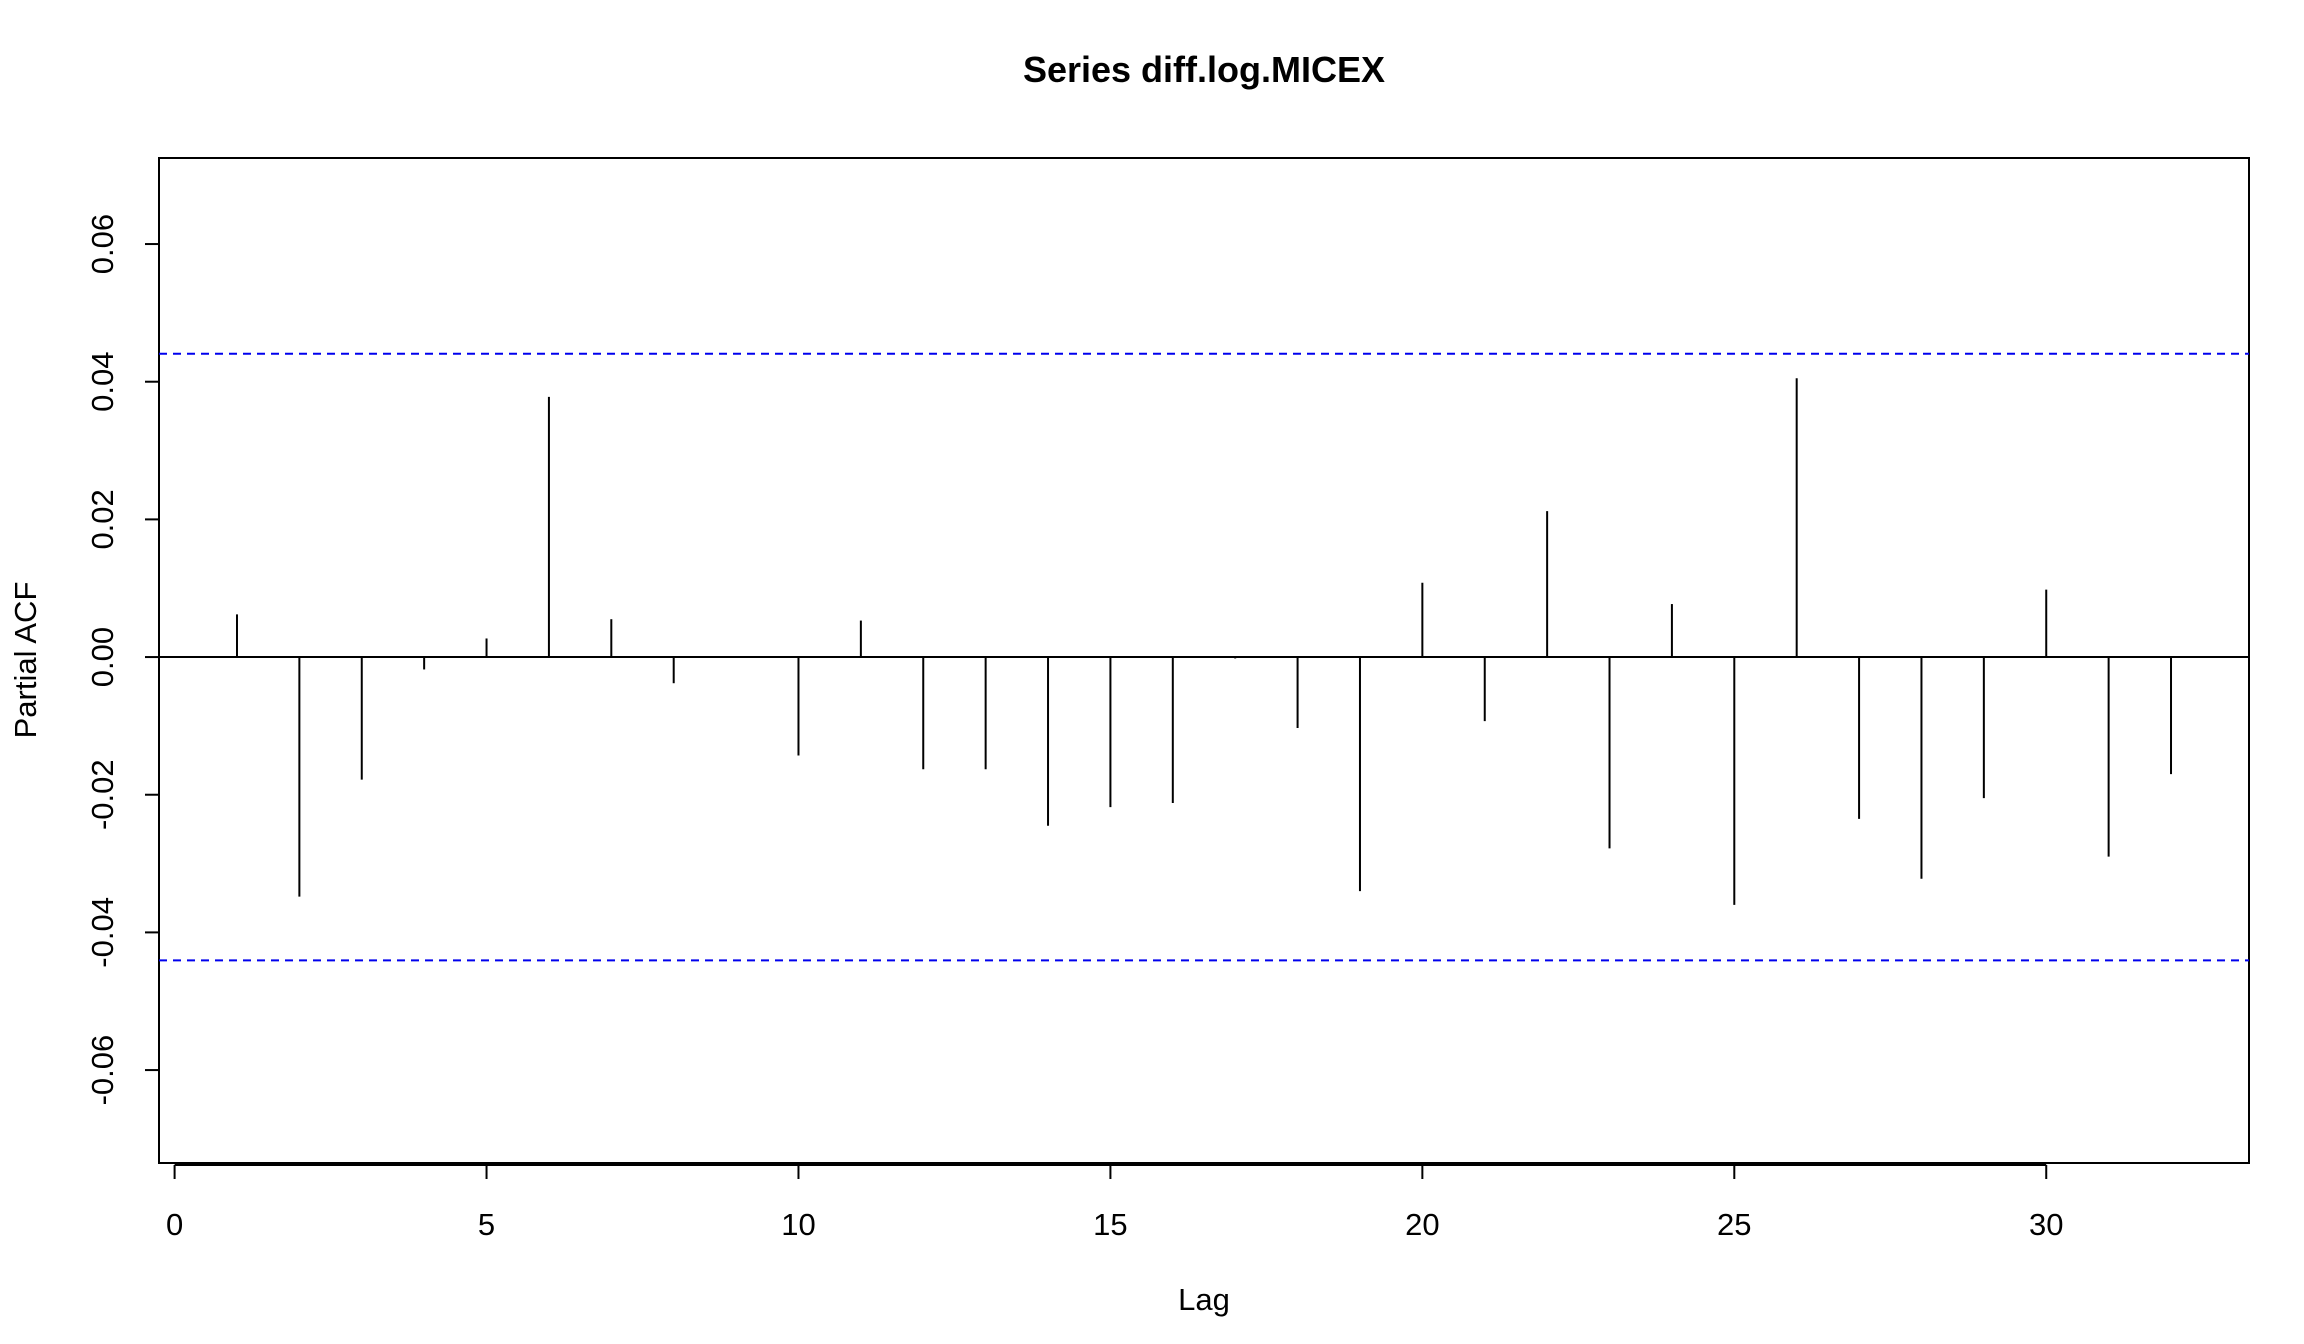  I want to click on x-axis: 0 5 10 15 20 25 30, so click(1114, 1203).